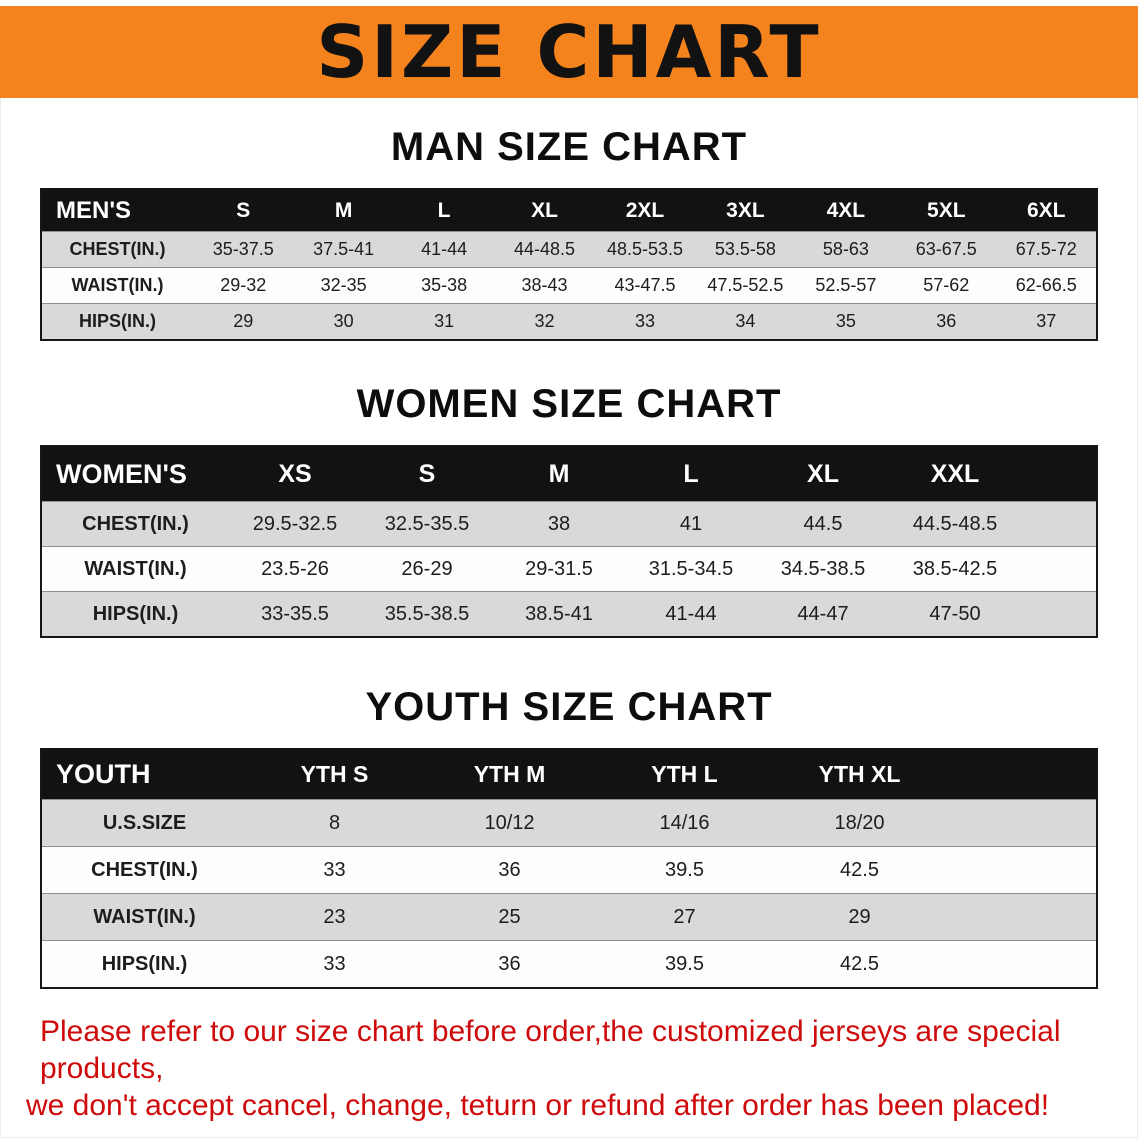 This screenshot has width=1138, height=1138. Describe the element at coordinates (343, 321) in the screenshot. I see `size-value-cell: 30` at that location.